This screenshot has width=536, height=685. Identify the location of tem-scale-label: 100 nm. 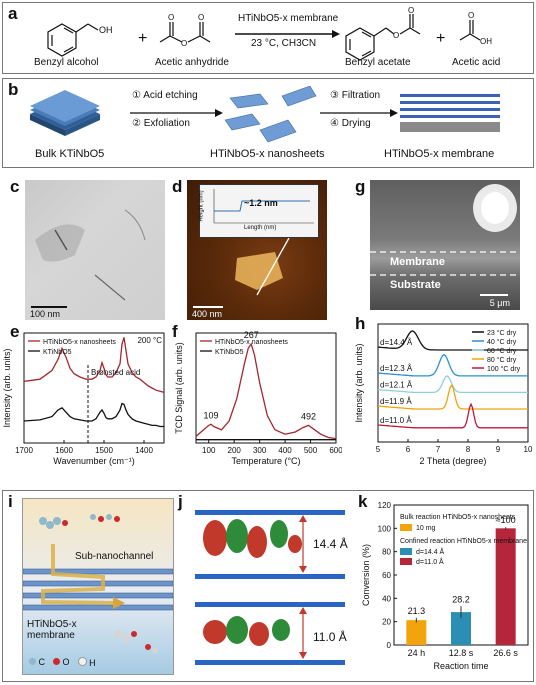
(45, 314).